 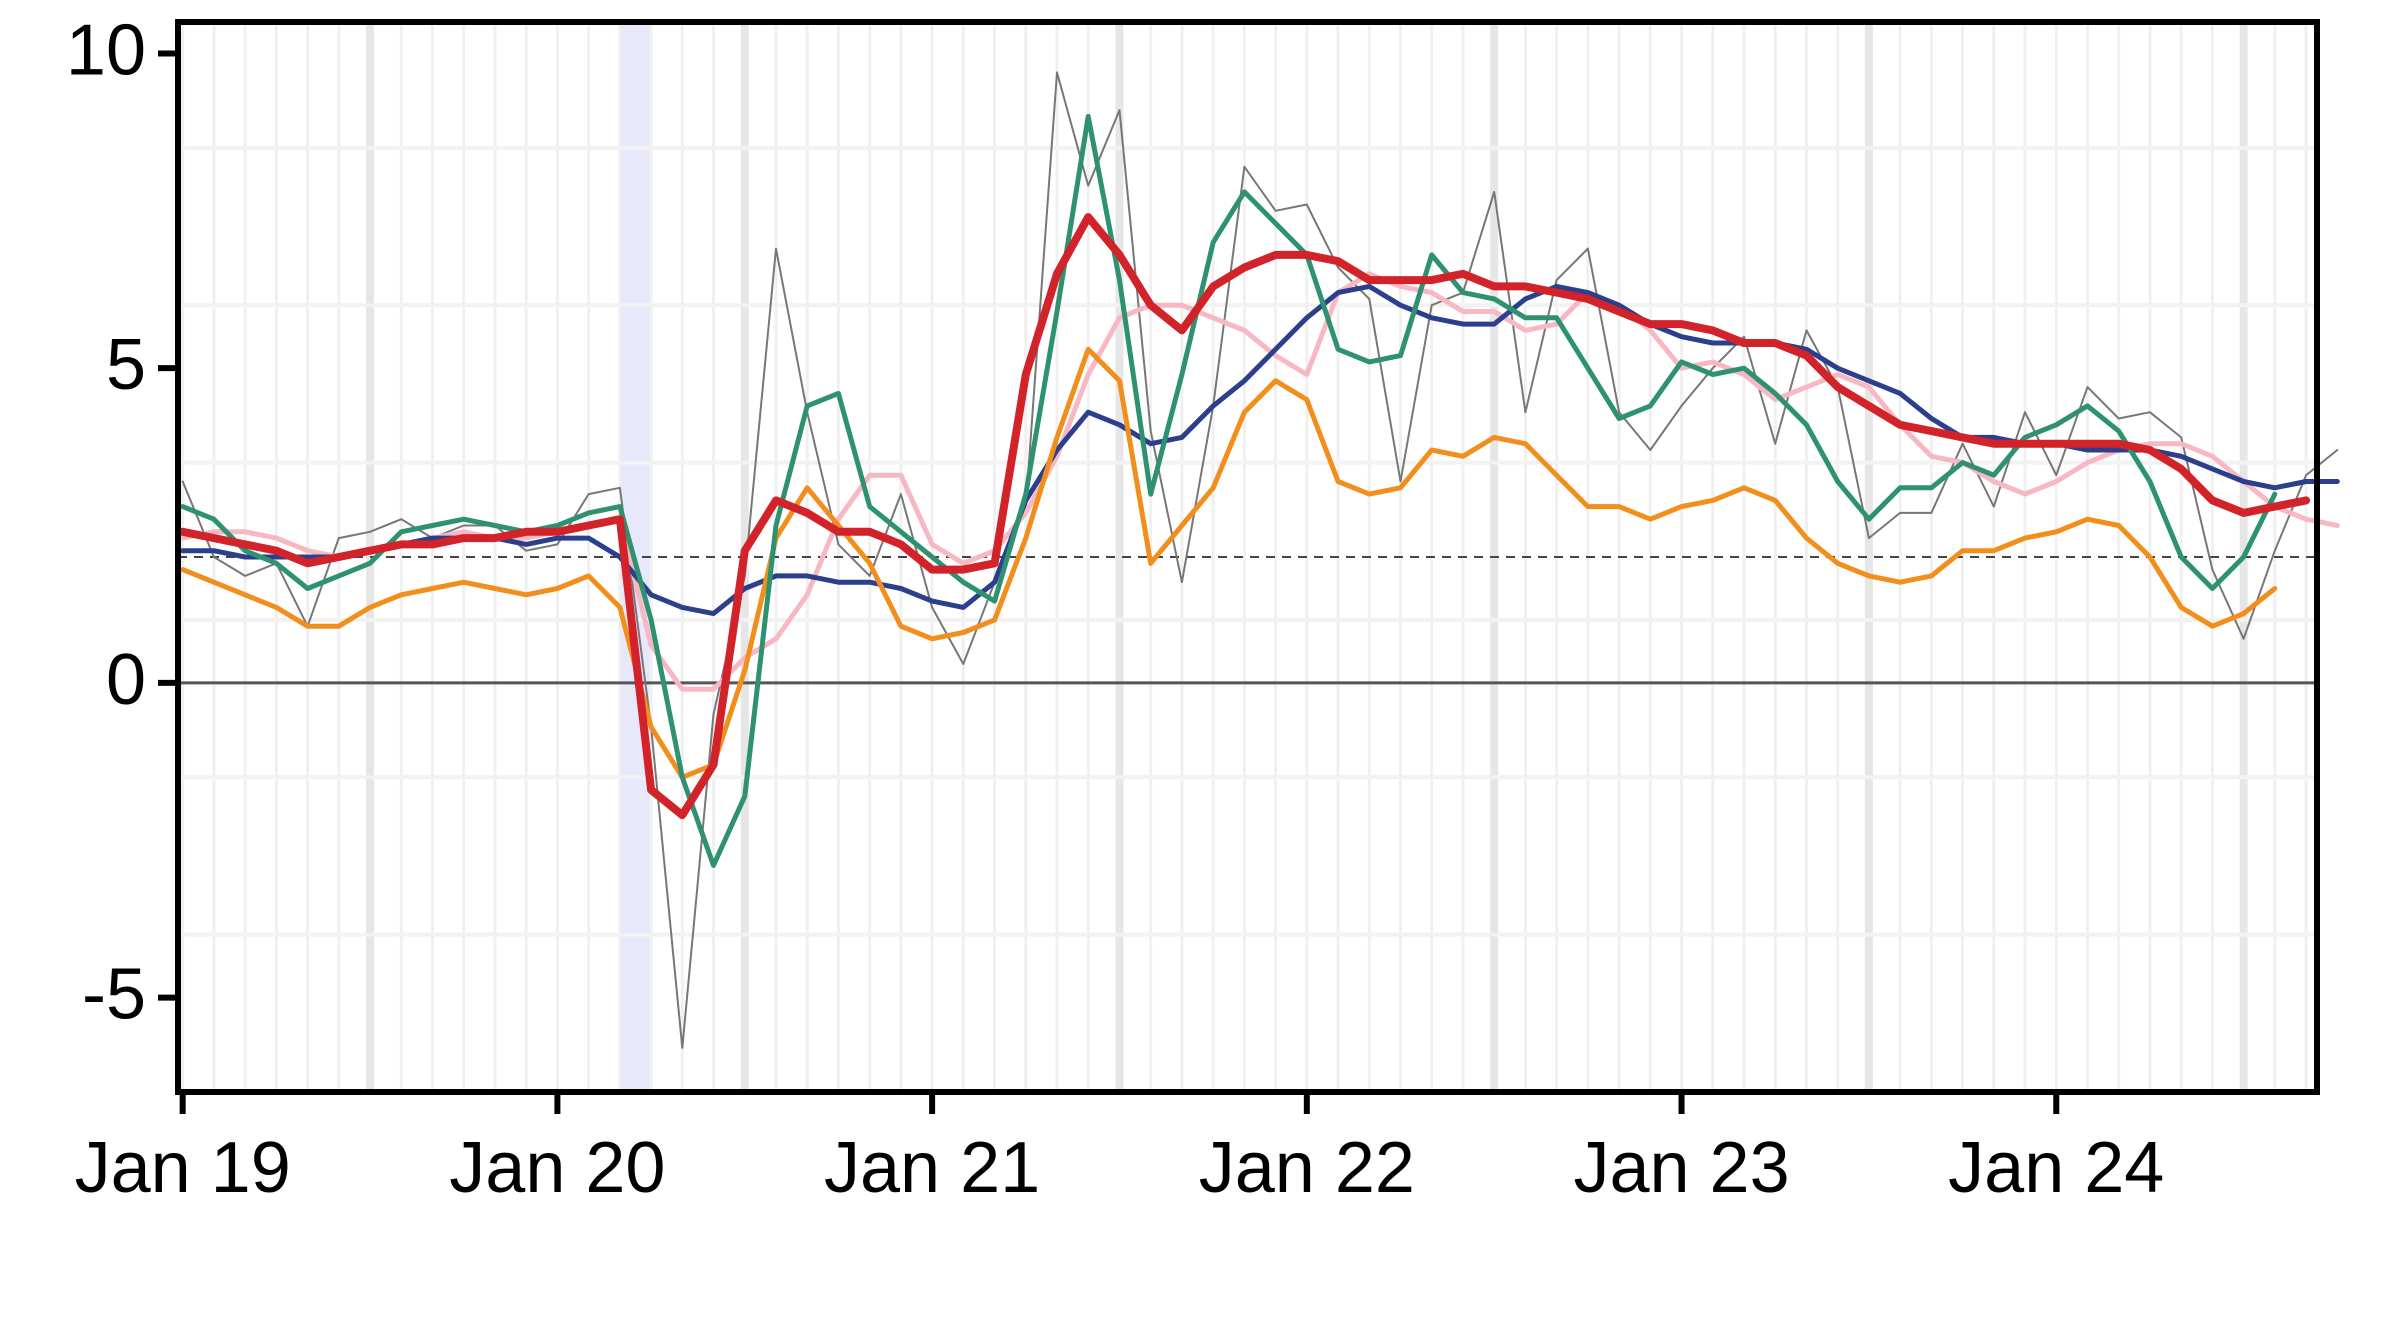 I want to click on x-tick-label: Jan 19, so click(x=183, y=1168).